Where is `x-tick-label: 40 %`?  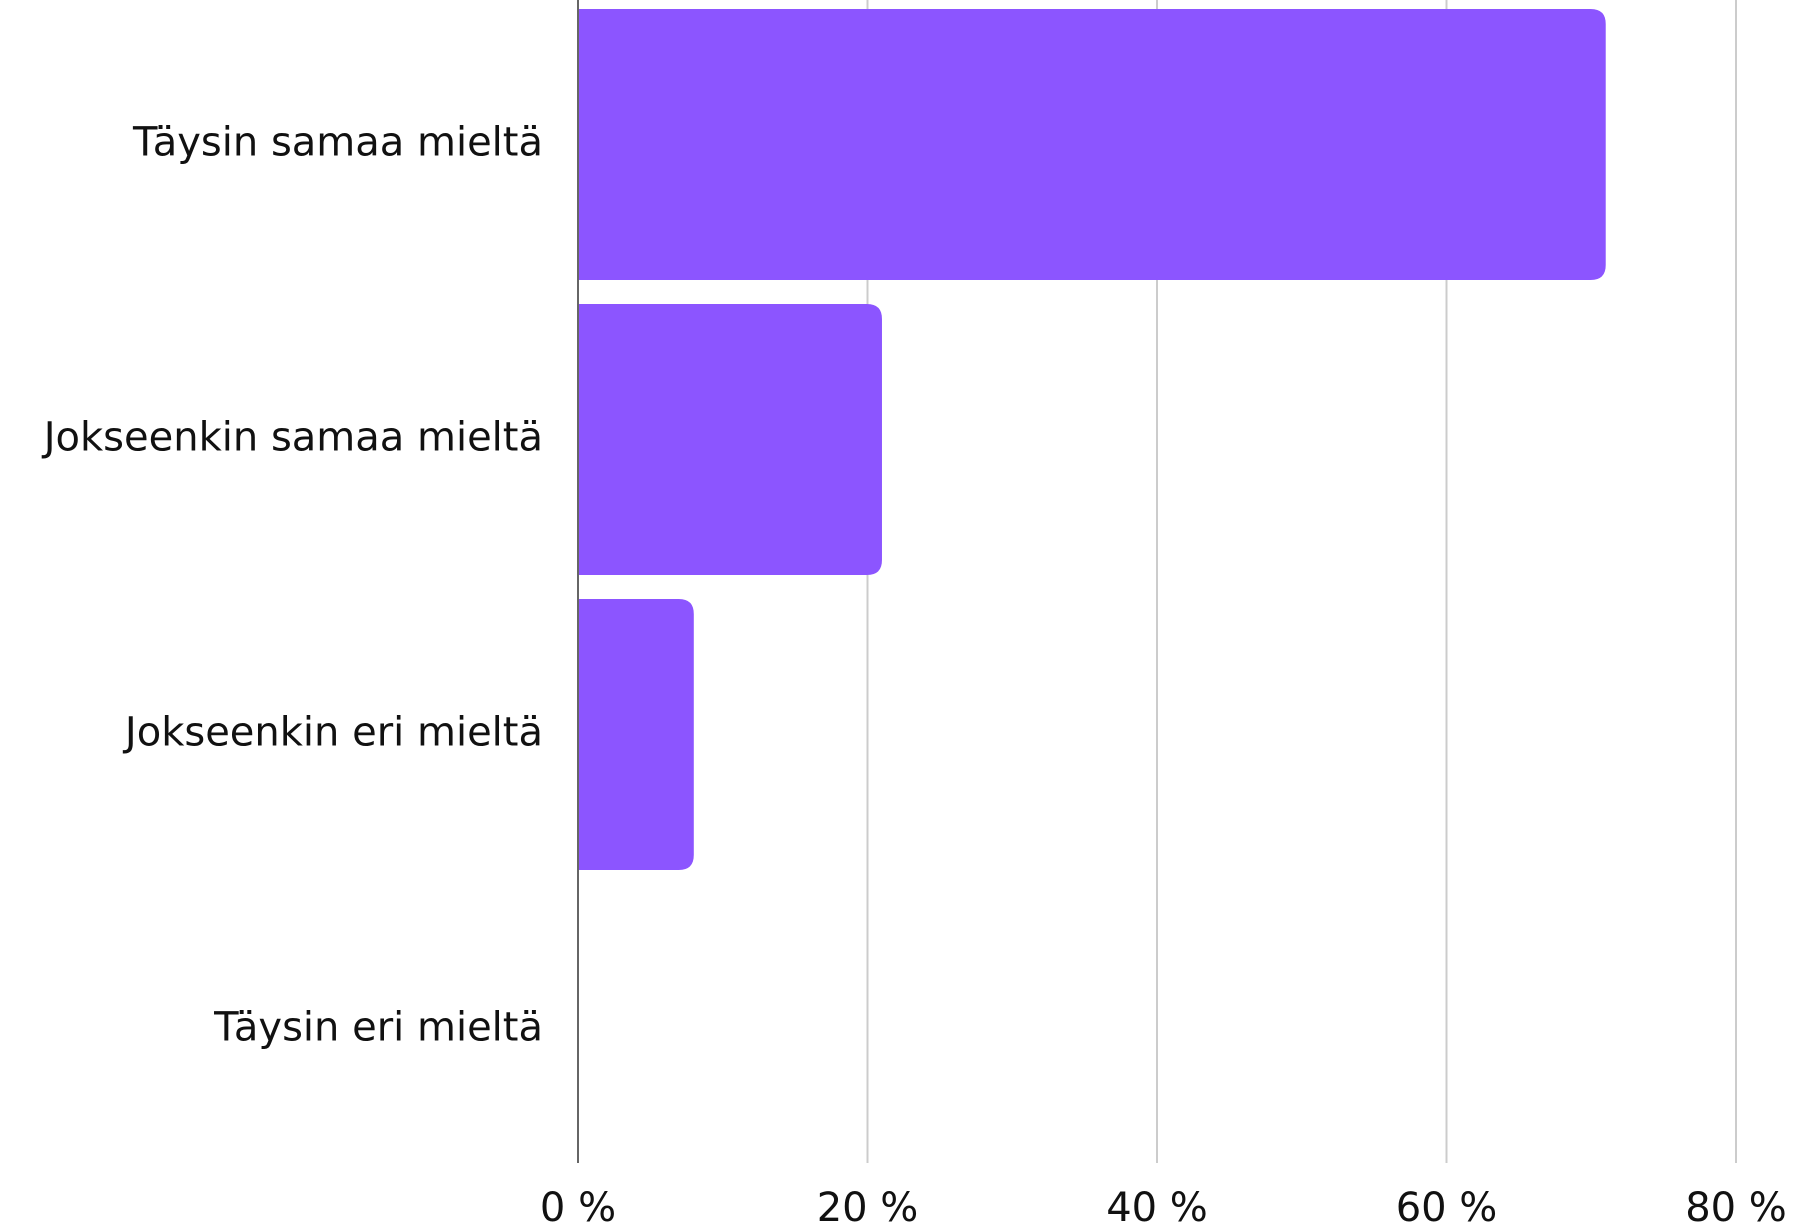
x-tick-label: 40 % is located at coordinates (1157, 1205).